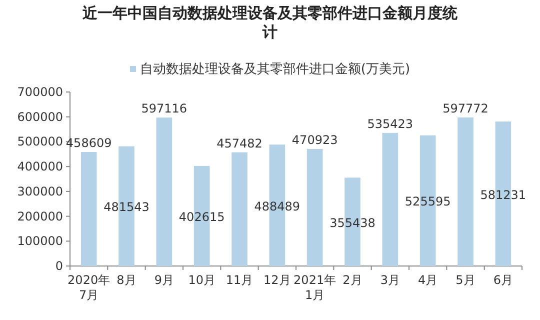 The width and height of the screenshot is (540, 320). Describe the element at coordinates (390, 280) in the screenshot. I see `x-tick-label: 3月` at that location.